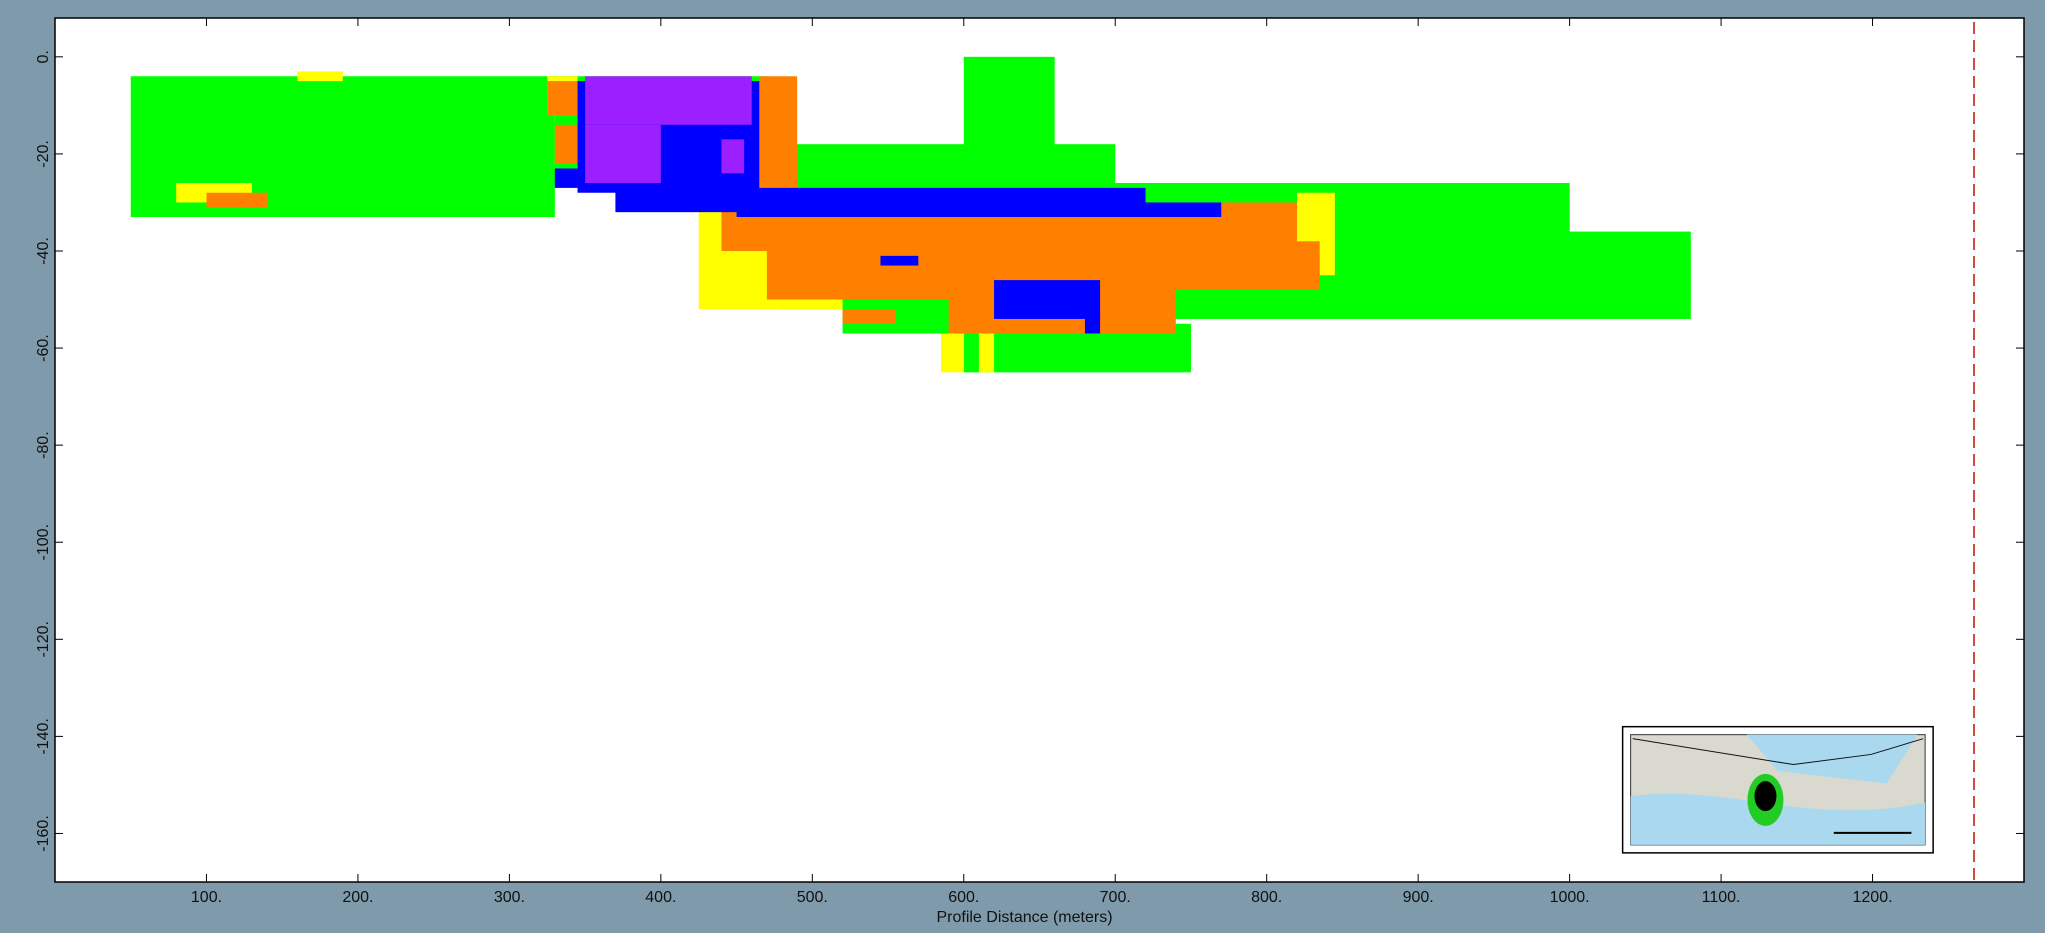 Image resolution: width=2045 pixels, height=933 pixels. I want to click on y-tick-label: -20., so click(43, 154).